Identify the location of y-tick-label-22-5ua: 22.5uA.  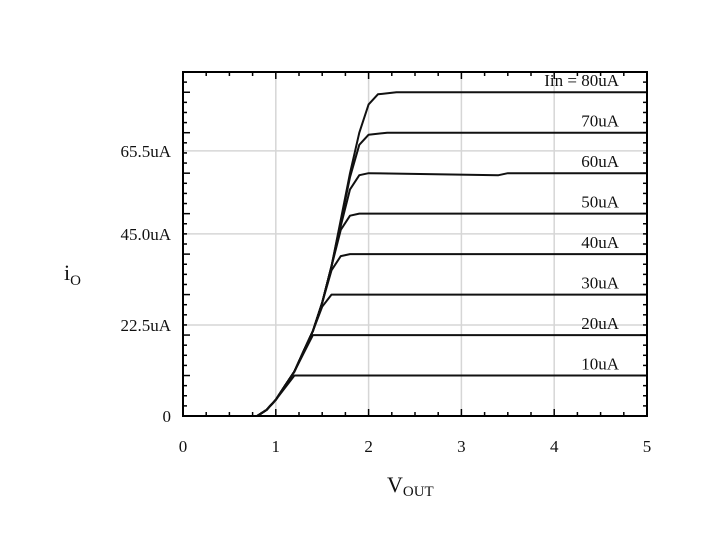
(145, 325).